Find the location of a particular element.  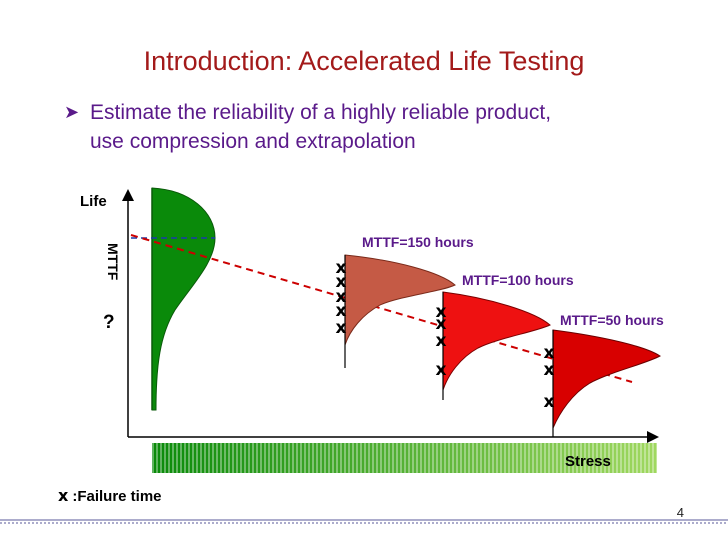

failure-legend-text: :Failure time is located at coordinates (117, 496).